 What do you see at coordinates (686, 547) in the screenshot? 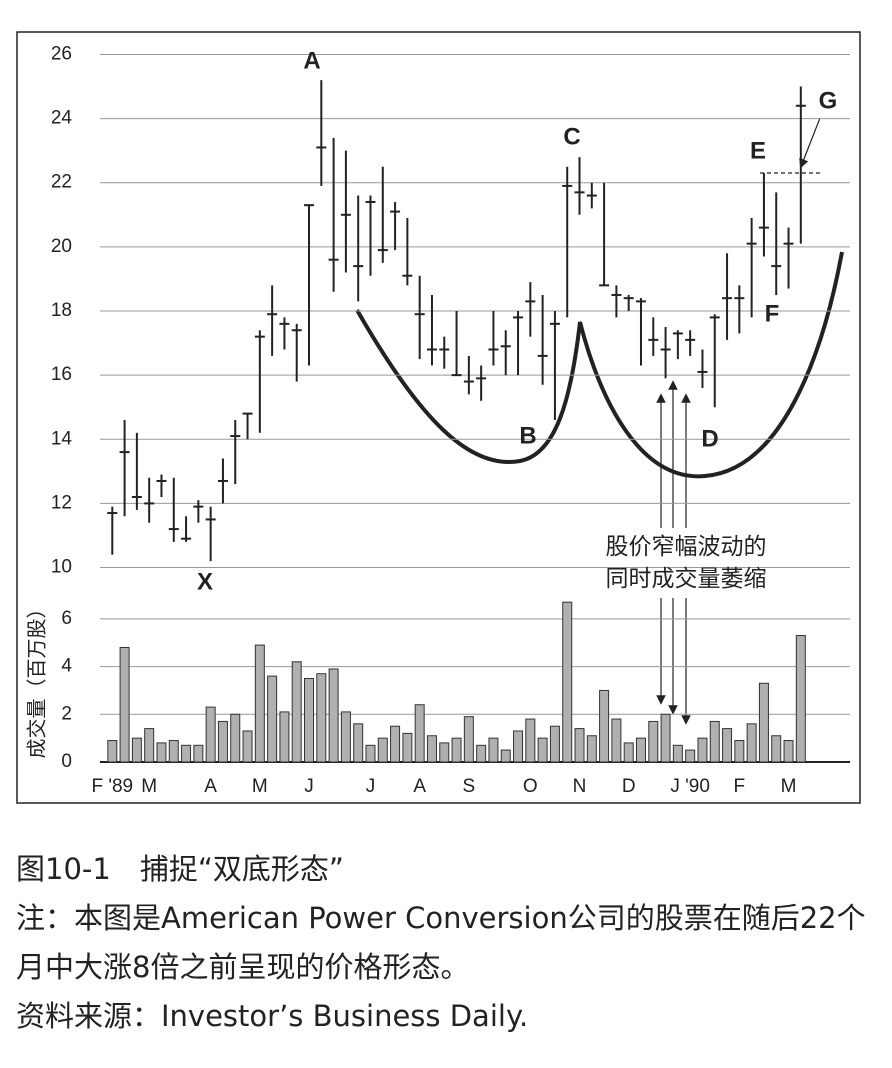
I see `annotation: 股价窄幅波动的` at bounding box center [686, 547].